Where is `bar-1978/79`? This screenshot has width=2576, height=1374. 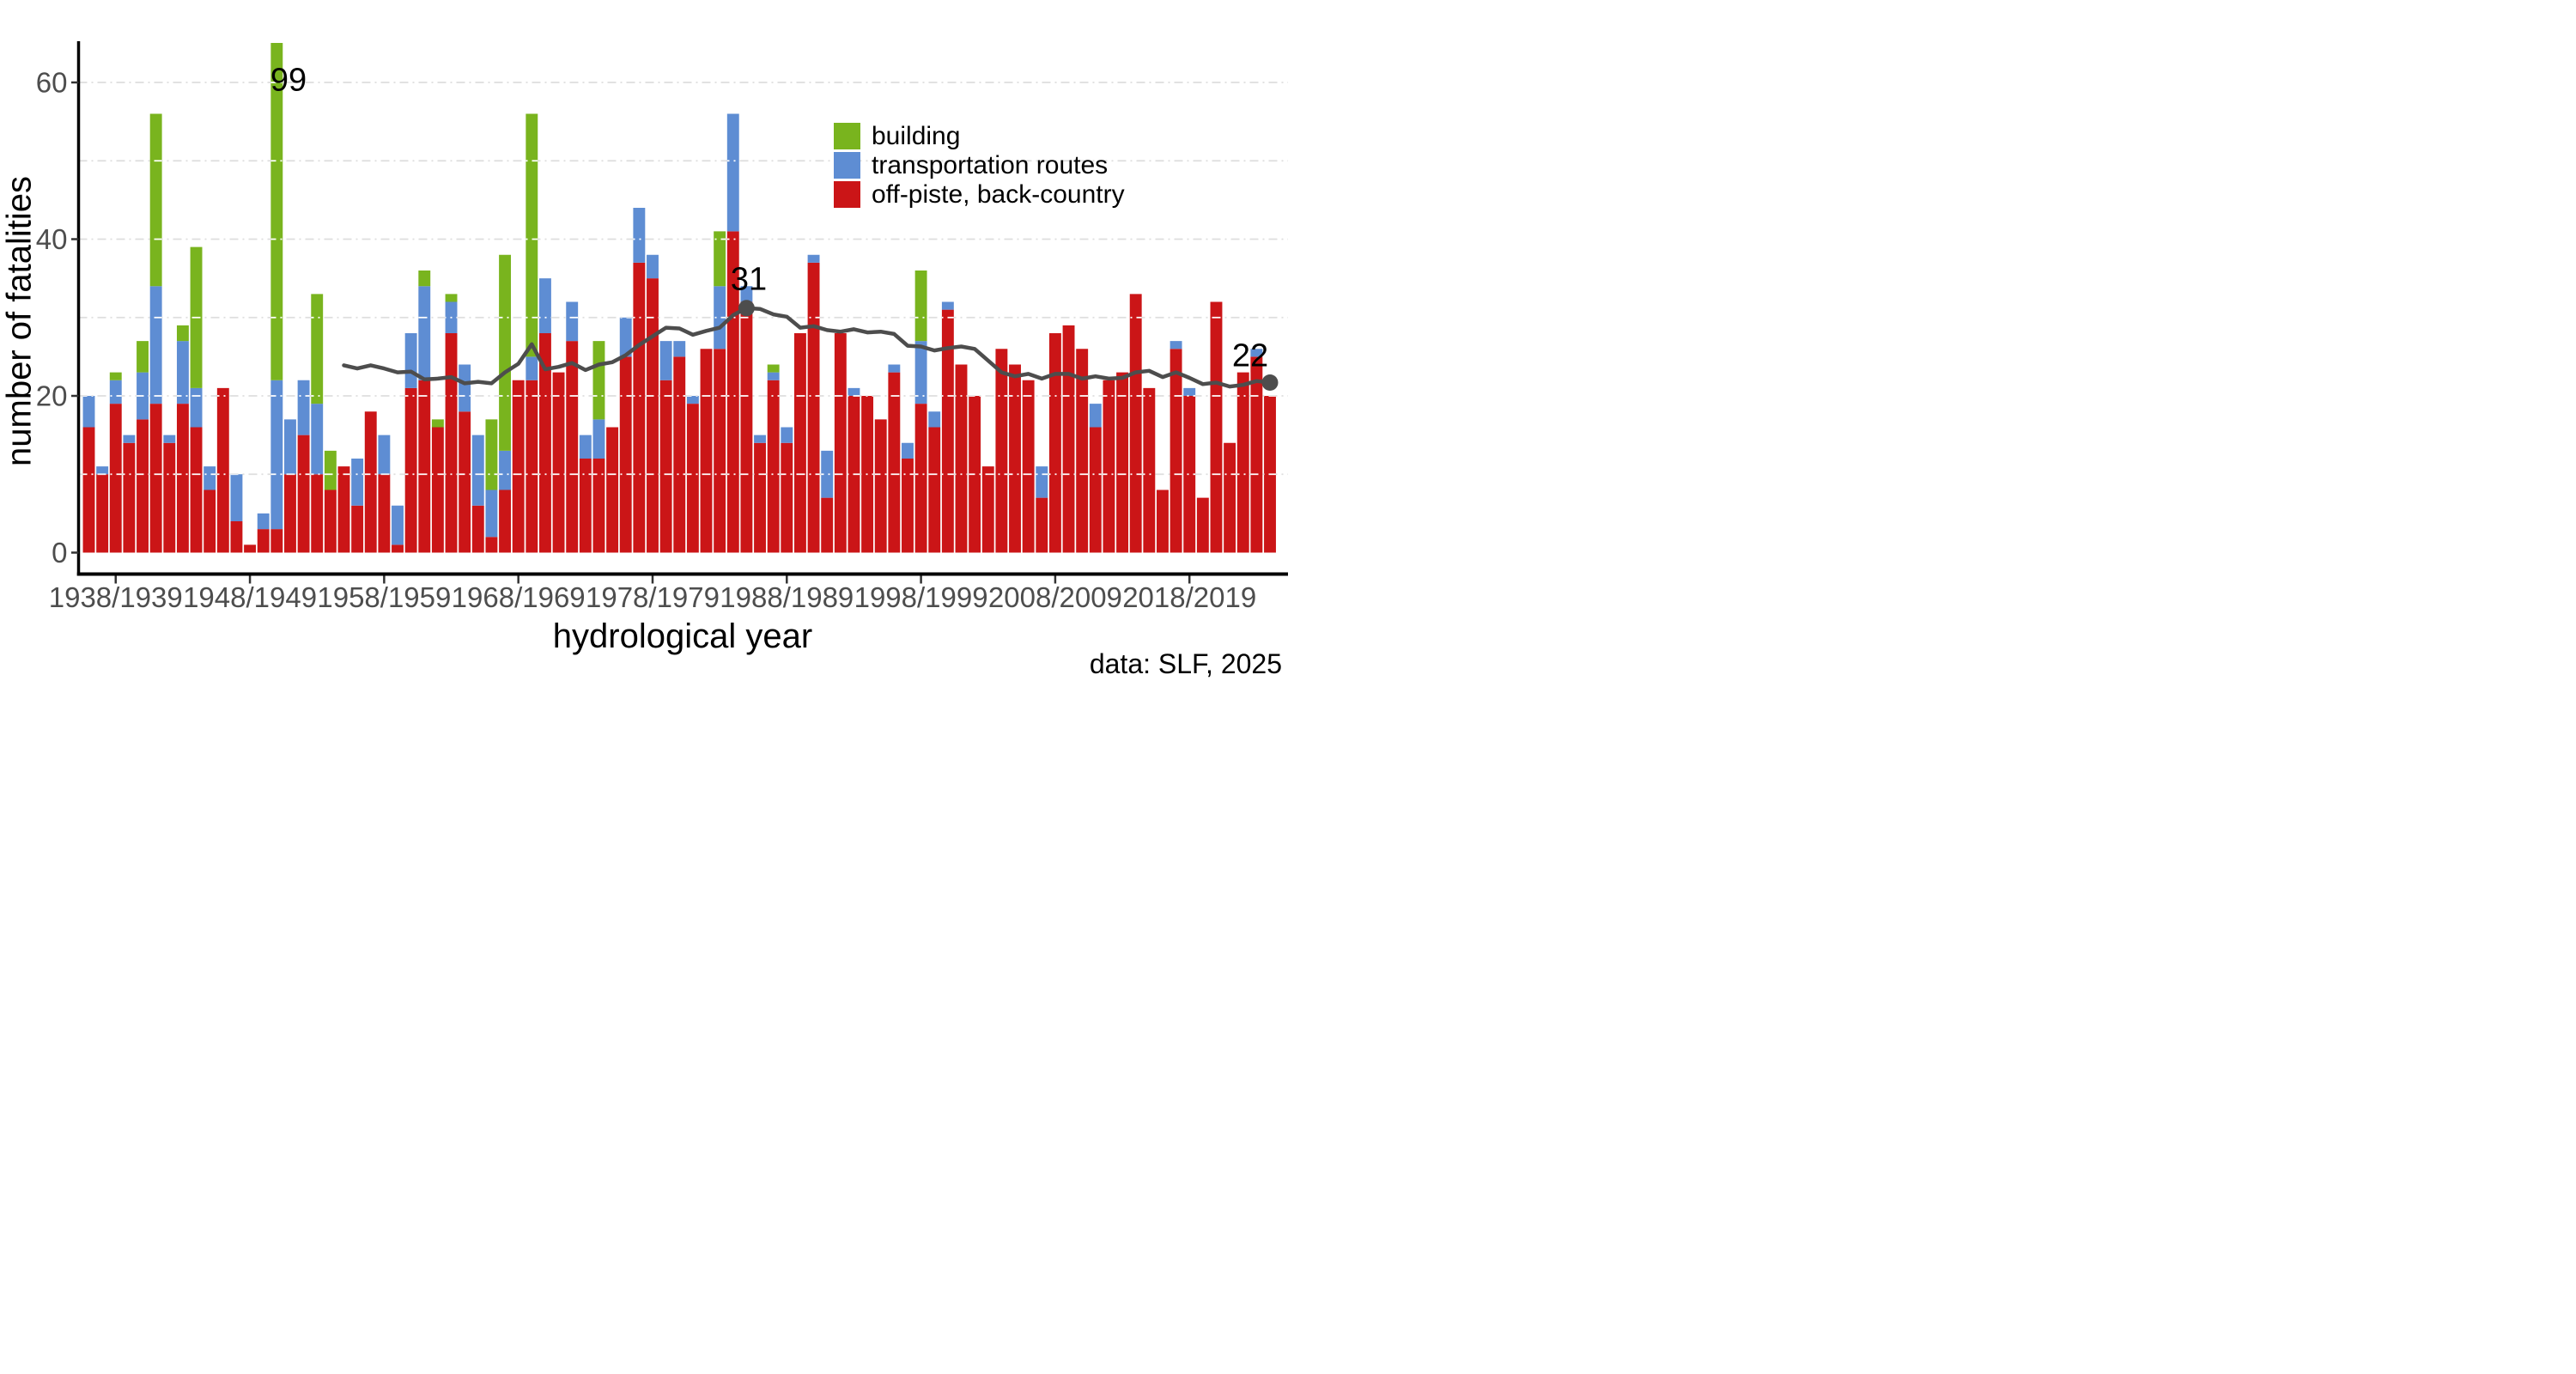 bar-1978/79 is located at coordinates (653, 403).